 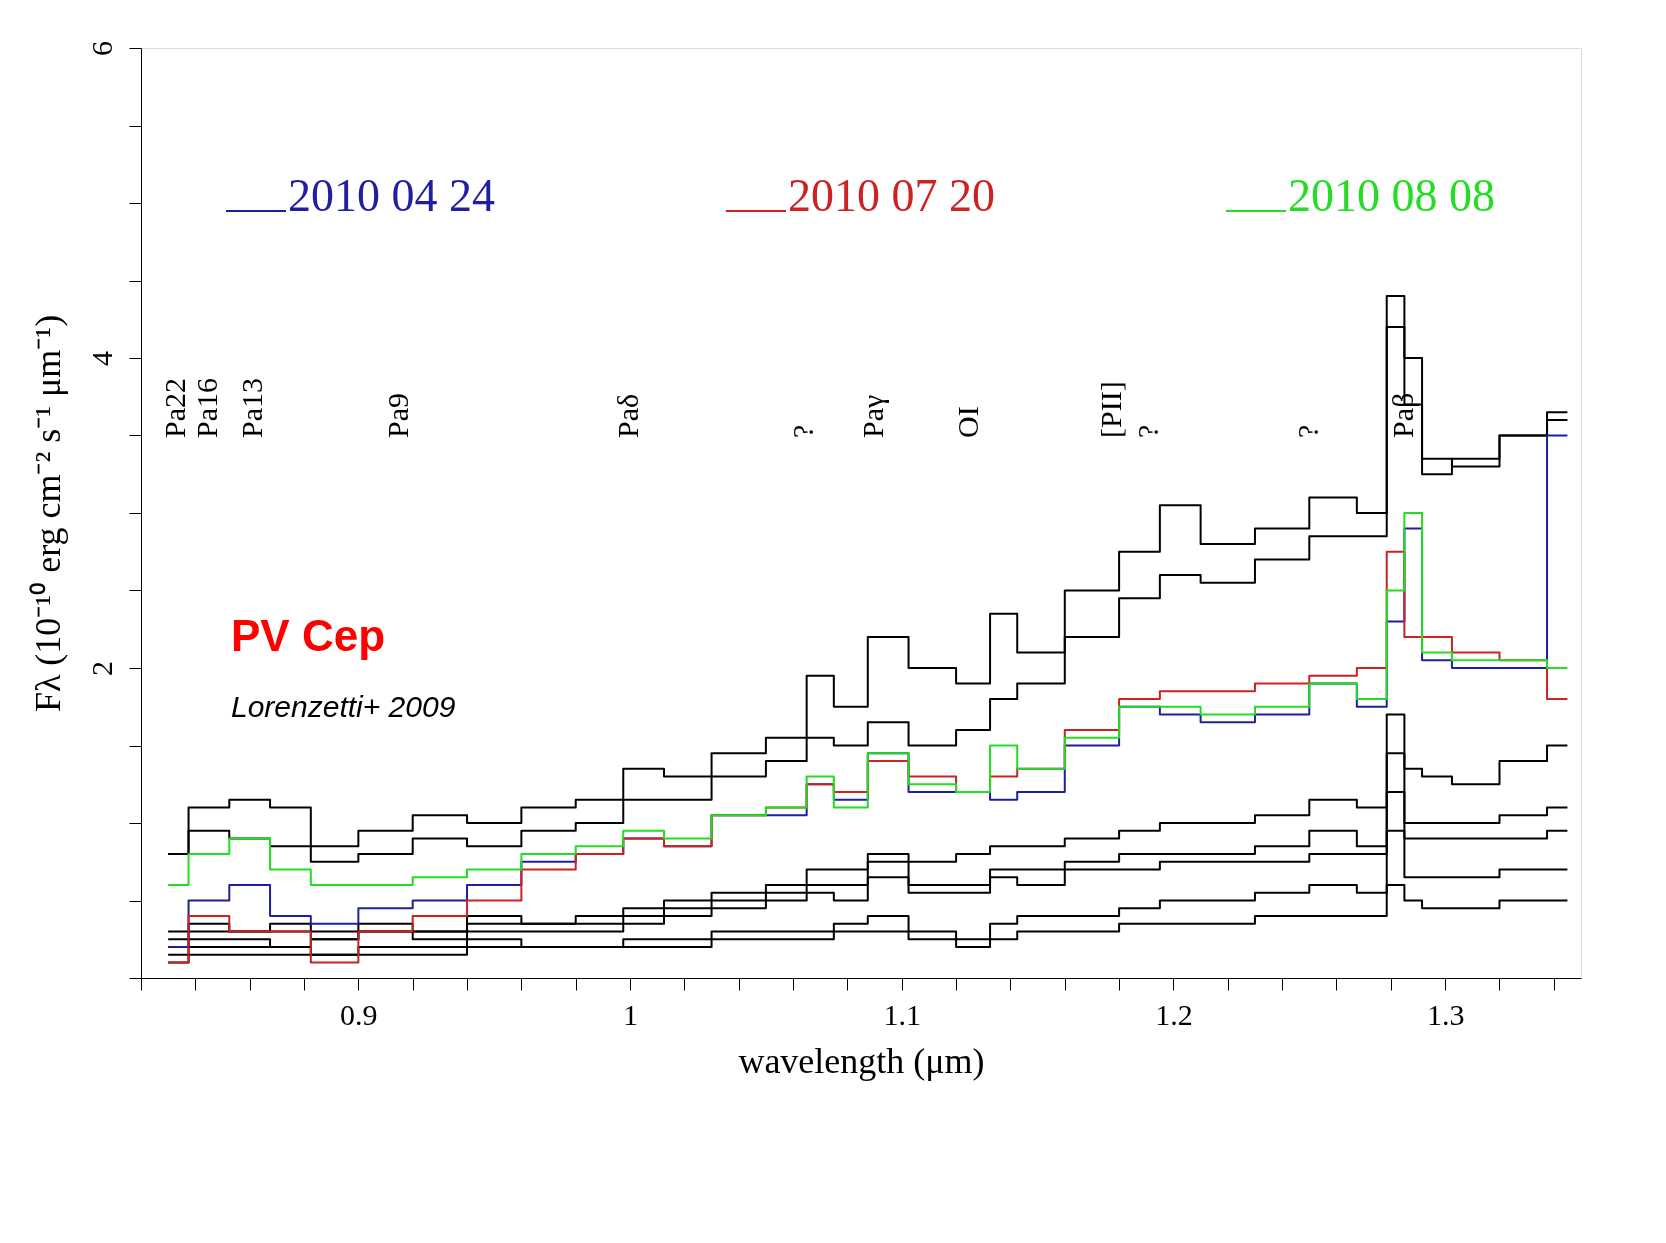 What do you see at coordinates (902, 1014) in the screenshot?
I see `x-tick-label: 1.1` at bounding box center [902, 1014].